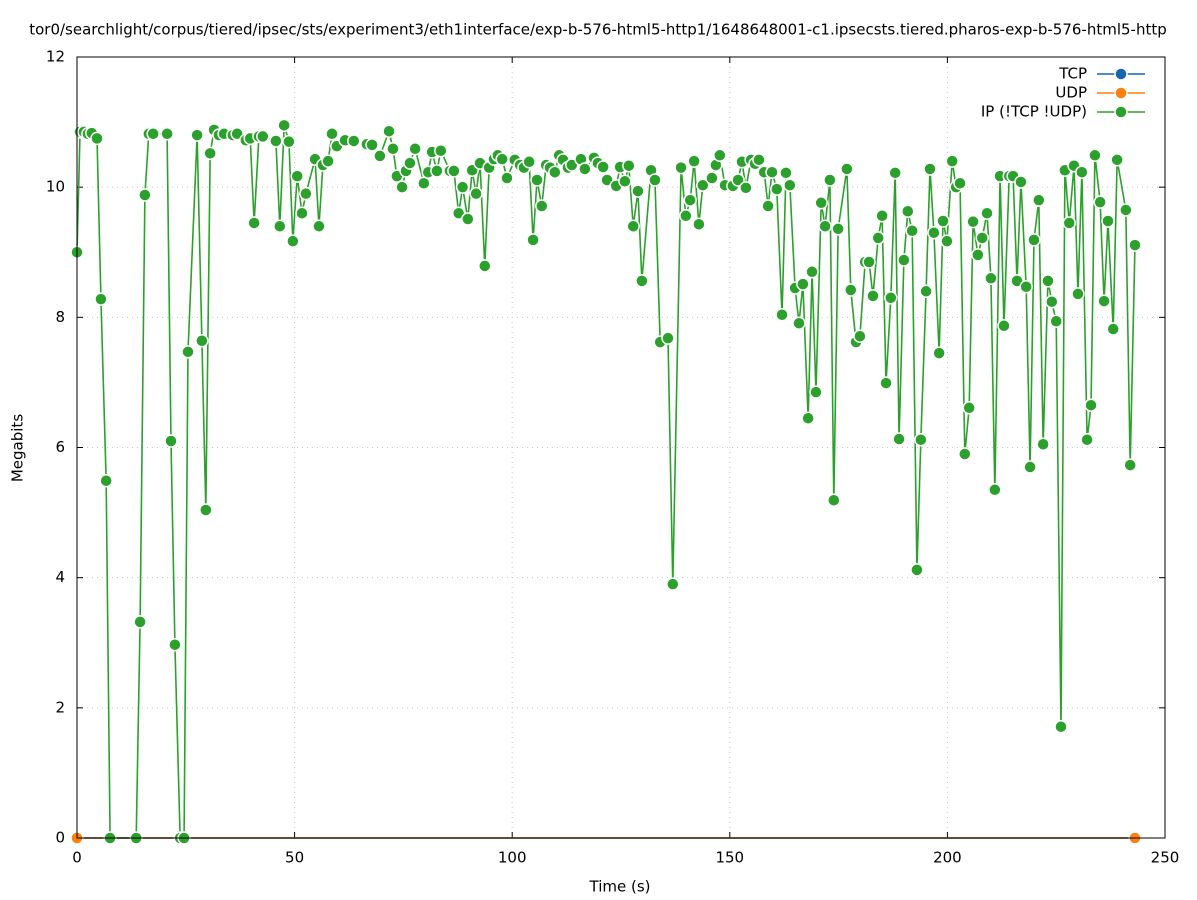 The width and height of the screenshot is (1197, 900). Describe the element at coordinates (1034, 112) in the screenshot. I see `legend-label: IP (!TCP !UDP)` at that location.